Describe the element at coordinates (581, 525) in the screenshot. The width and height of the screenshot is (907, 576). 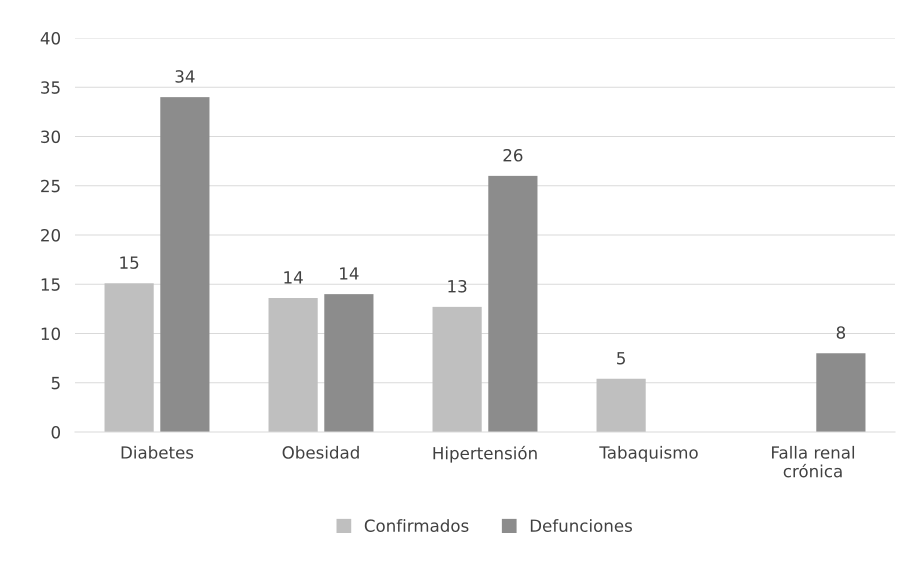
I see `legend-label: Defunciones` at that location.